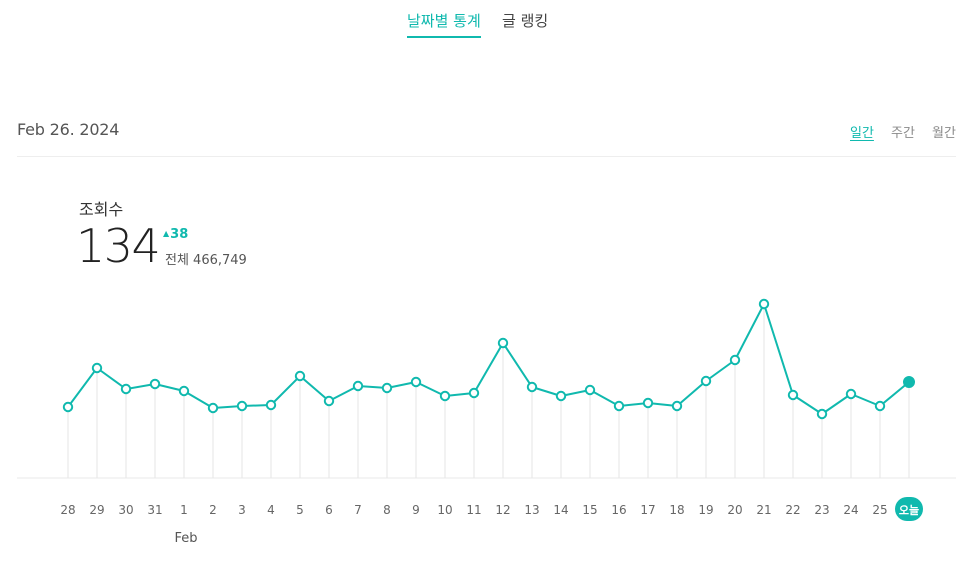 The image size is (956, 562). What do you see at coordinates (589, 510) in the screenshot?
I see `x-tick-label: 15` at bounding box center [589, 510].